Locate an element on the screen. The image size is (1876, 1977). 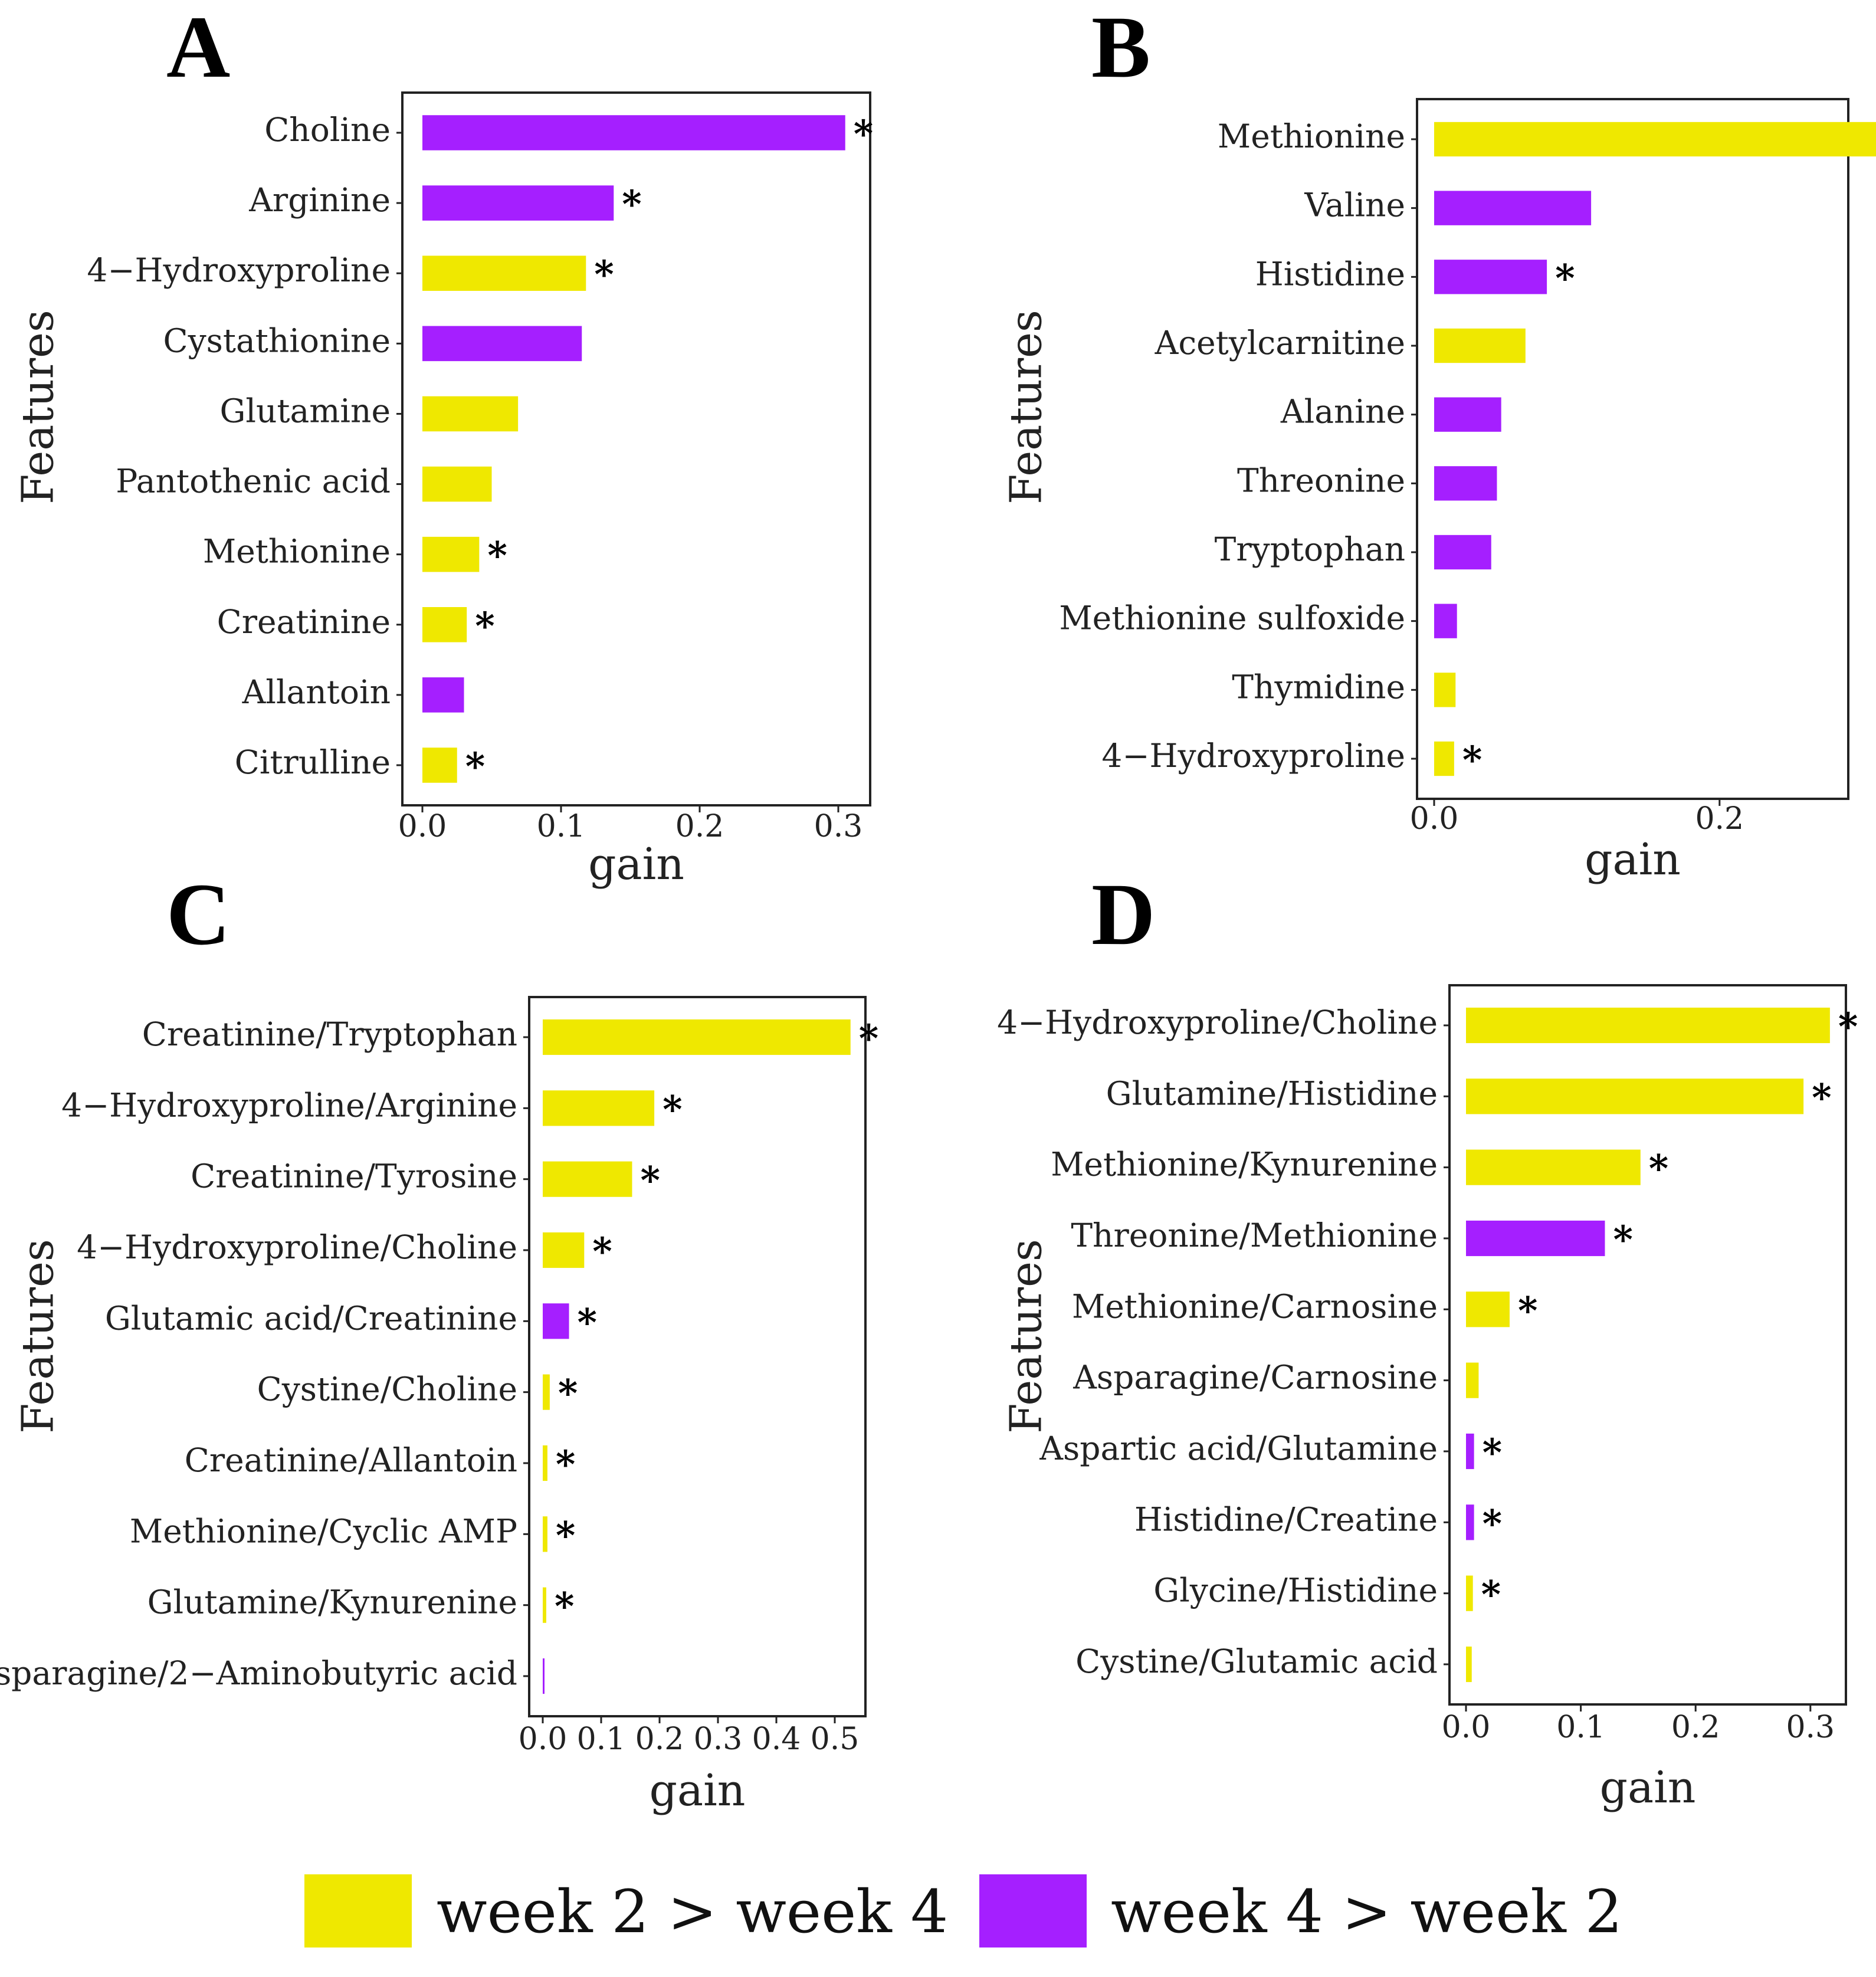
feature-label: Choline is located at coordinates (327, 130).